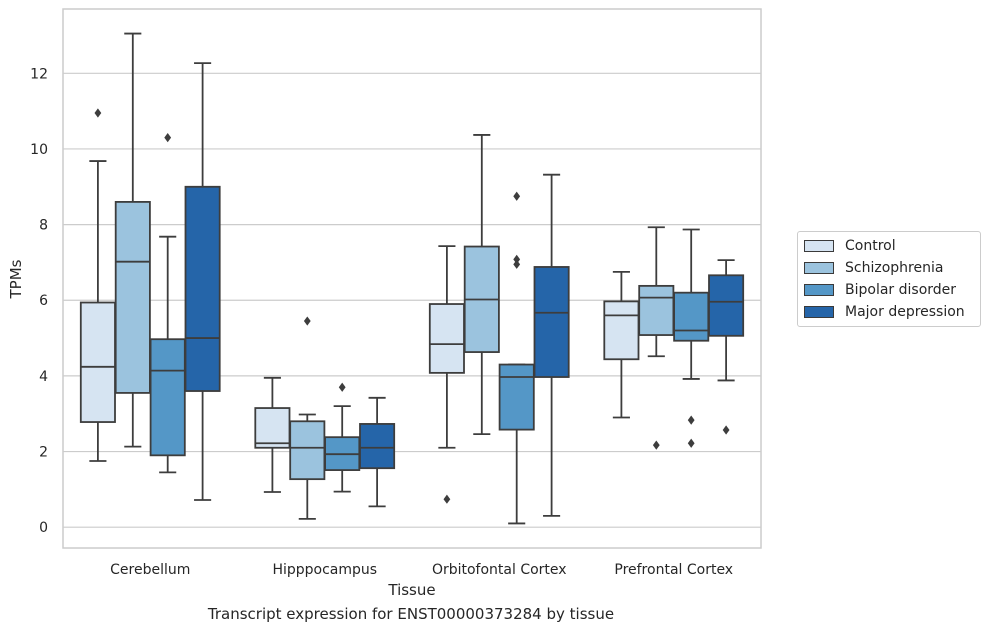 The image size is (992, 634). What do you see at coordinates (39, 74) in the screenshot?
I see `y-tick-label: 12` at bounding box center [39, 74].